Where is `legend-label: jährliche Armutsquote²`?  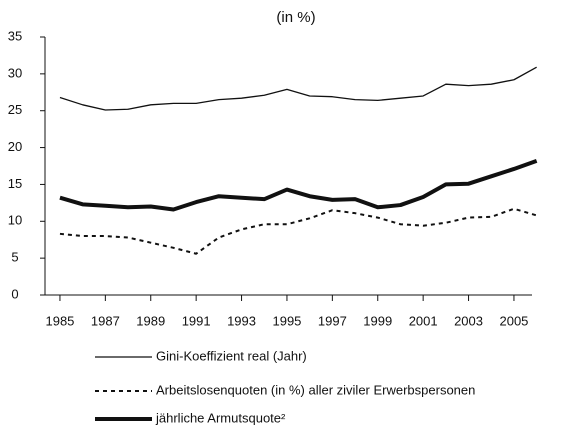
legend-label: jährliche Armutsquote² is located at coordinates (220, 417).